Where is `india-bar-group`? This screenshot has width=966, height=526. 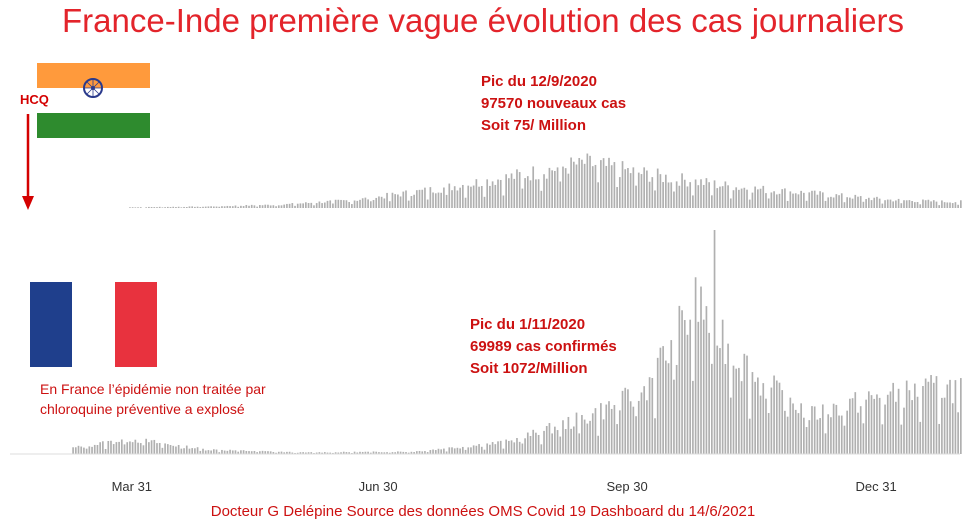
india-bar-group is located at coordinates (545, 180).